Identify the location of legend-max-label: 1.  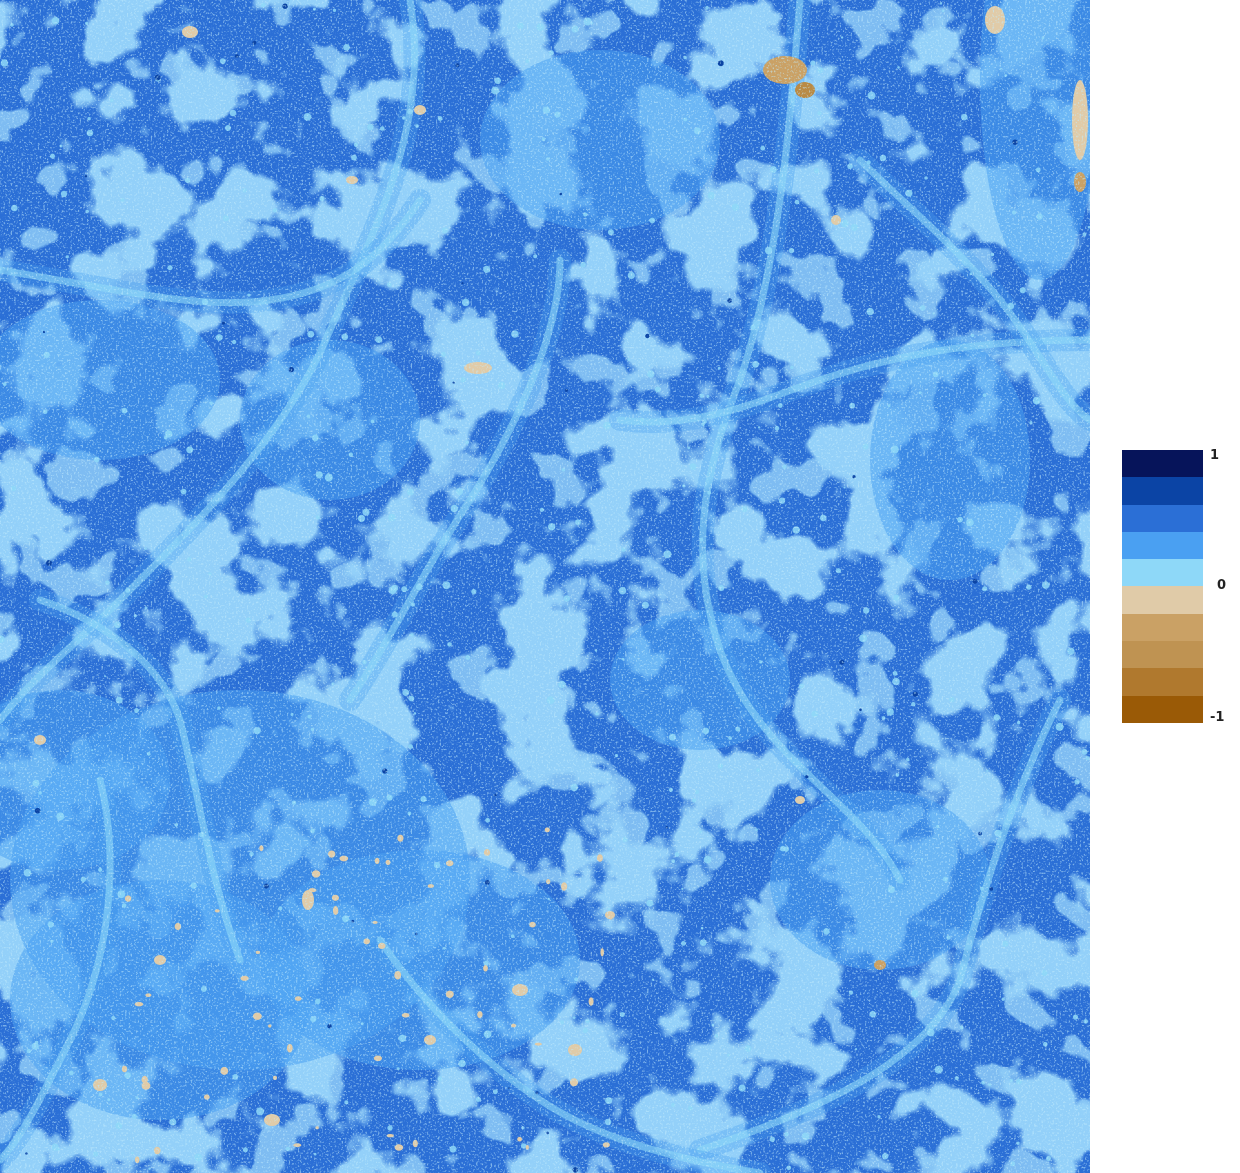
(1215, 455).